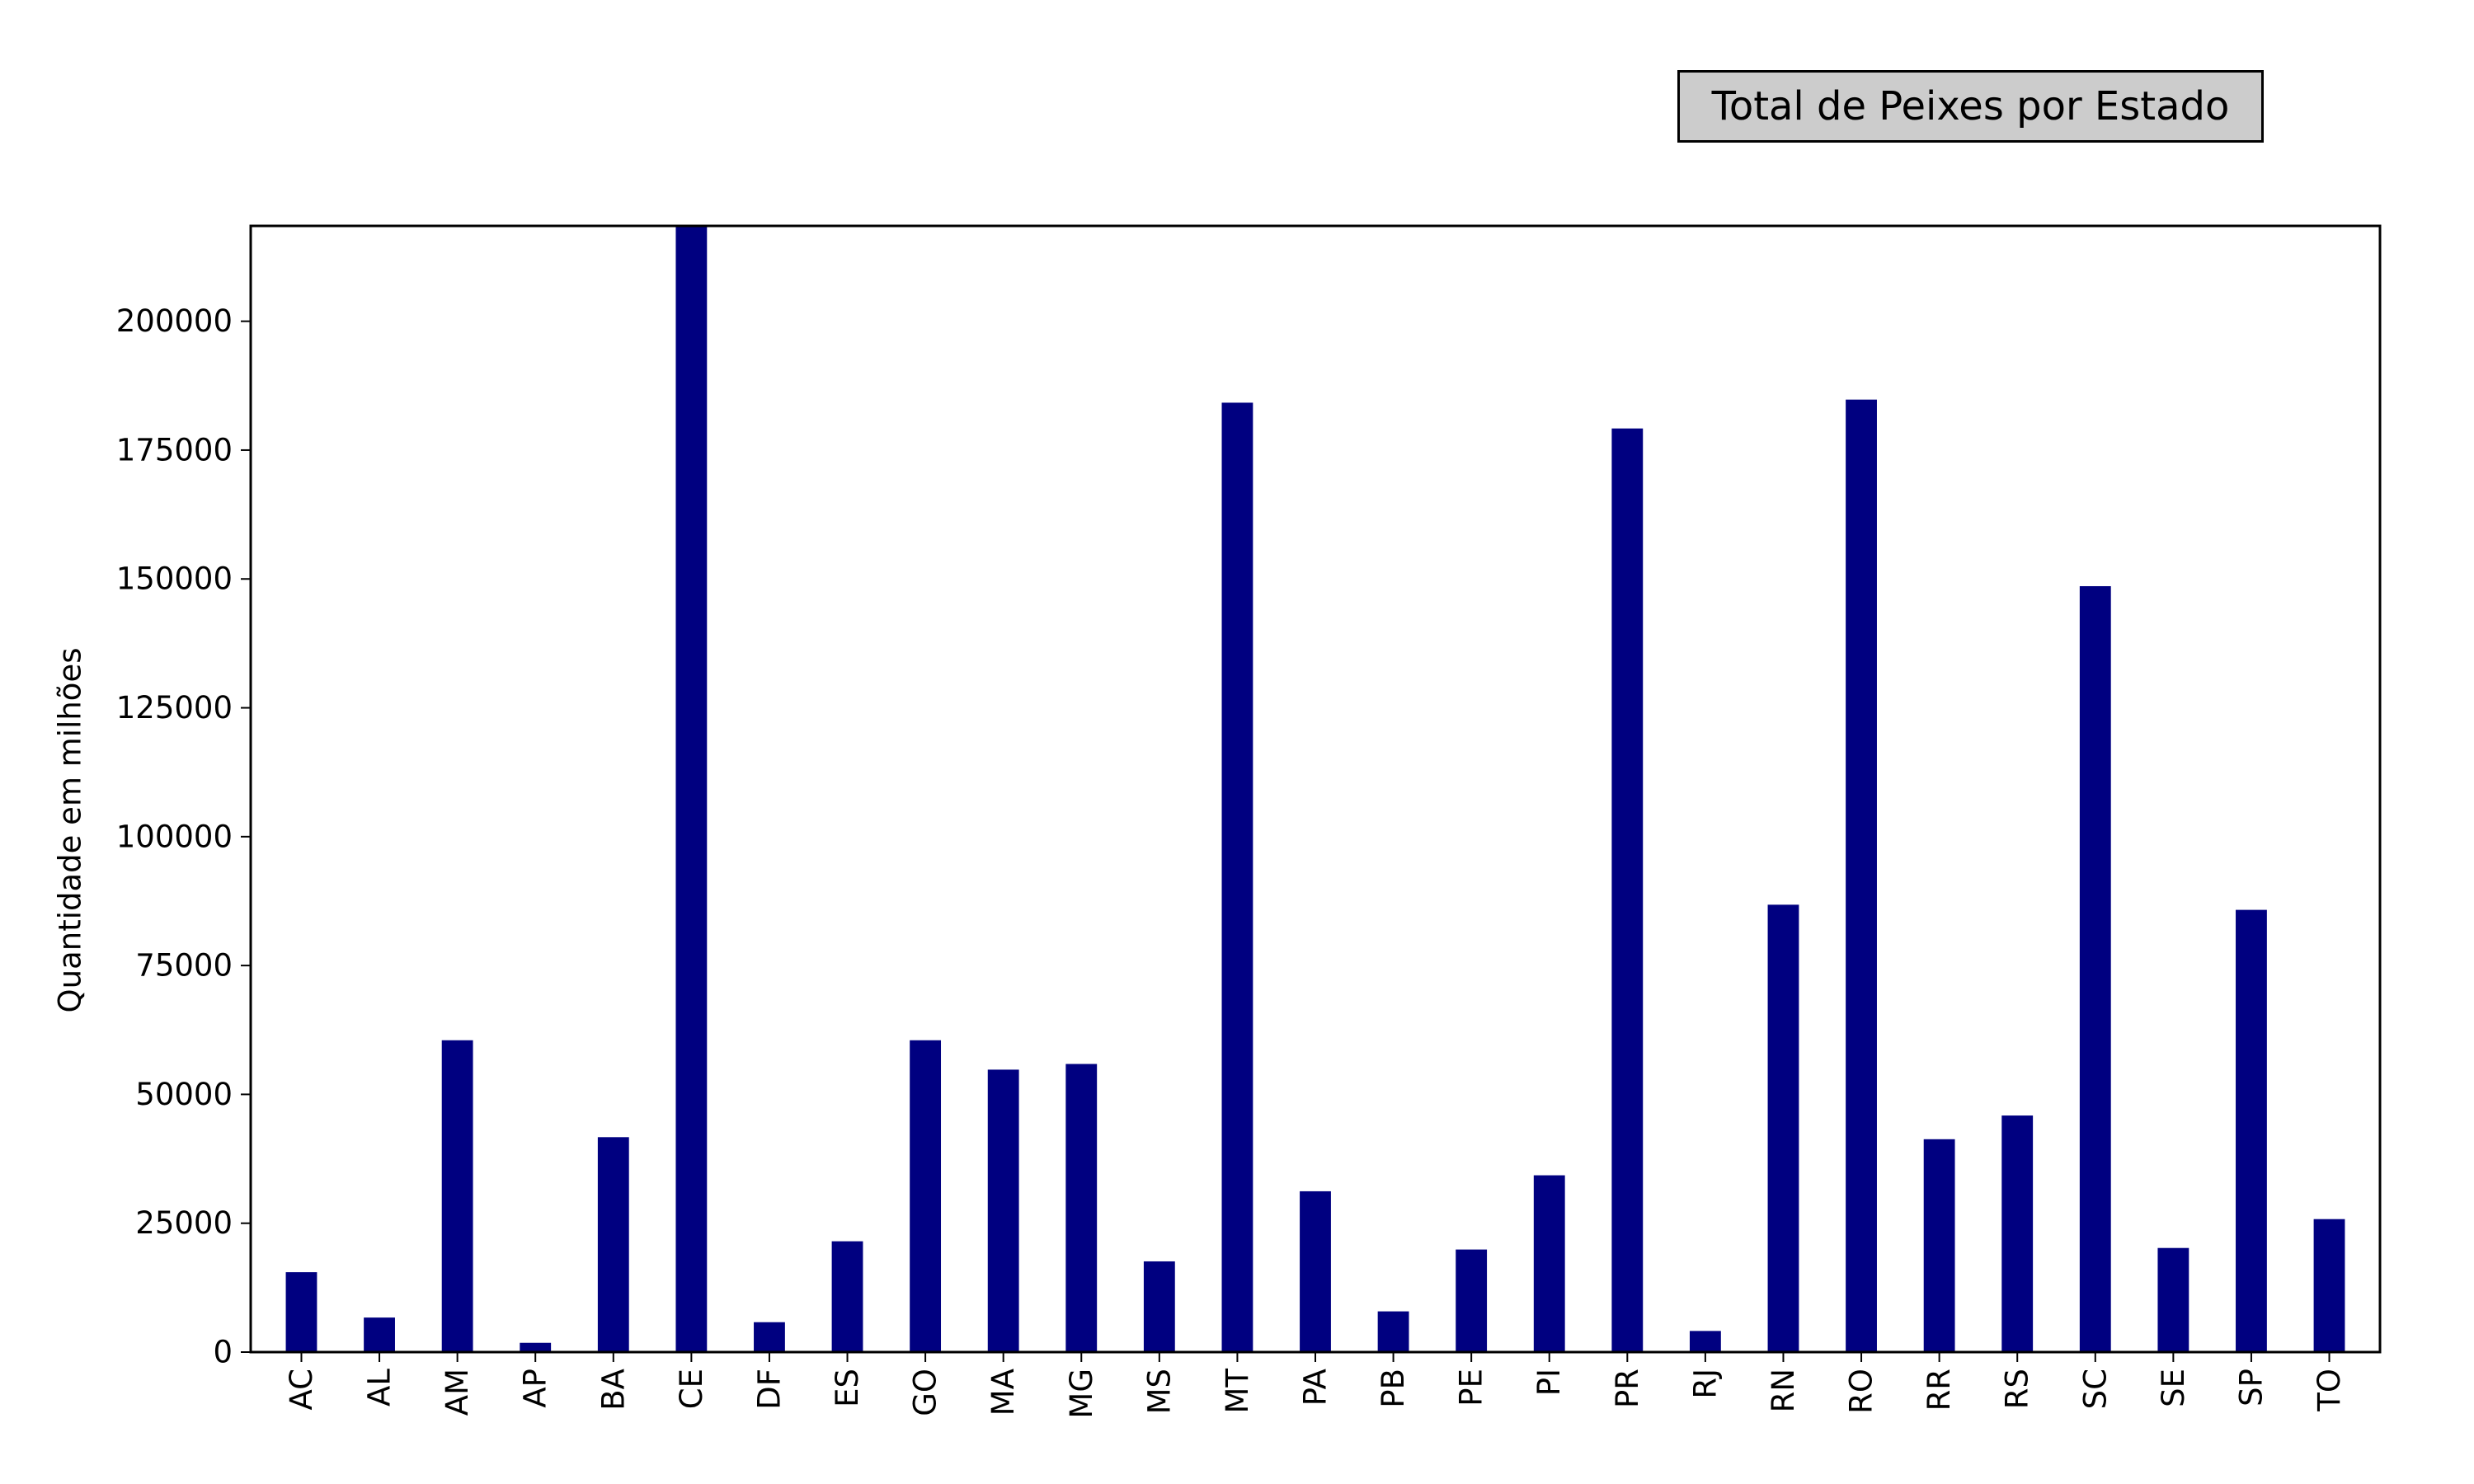 Image resolution: width=2474 pixels, height=1484 pixels. What do you see at coordinates (174, 449) in the screenshot?
I see `y-tick-label: 175000` at bounding box center [174, 449].